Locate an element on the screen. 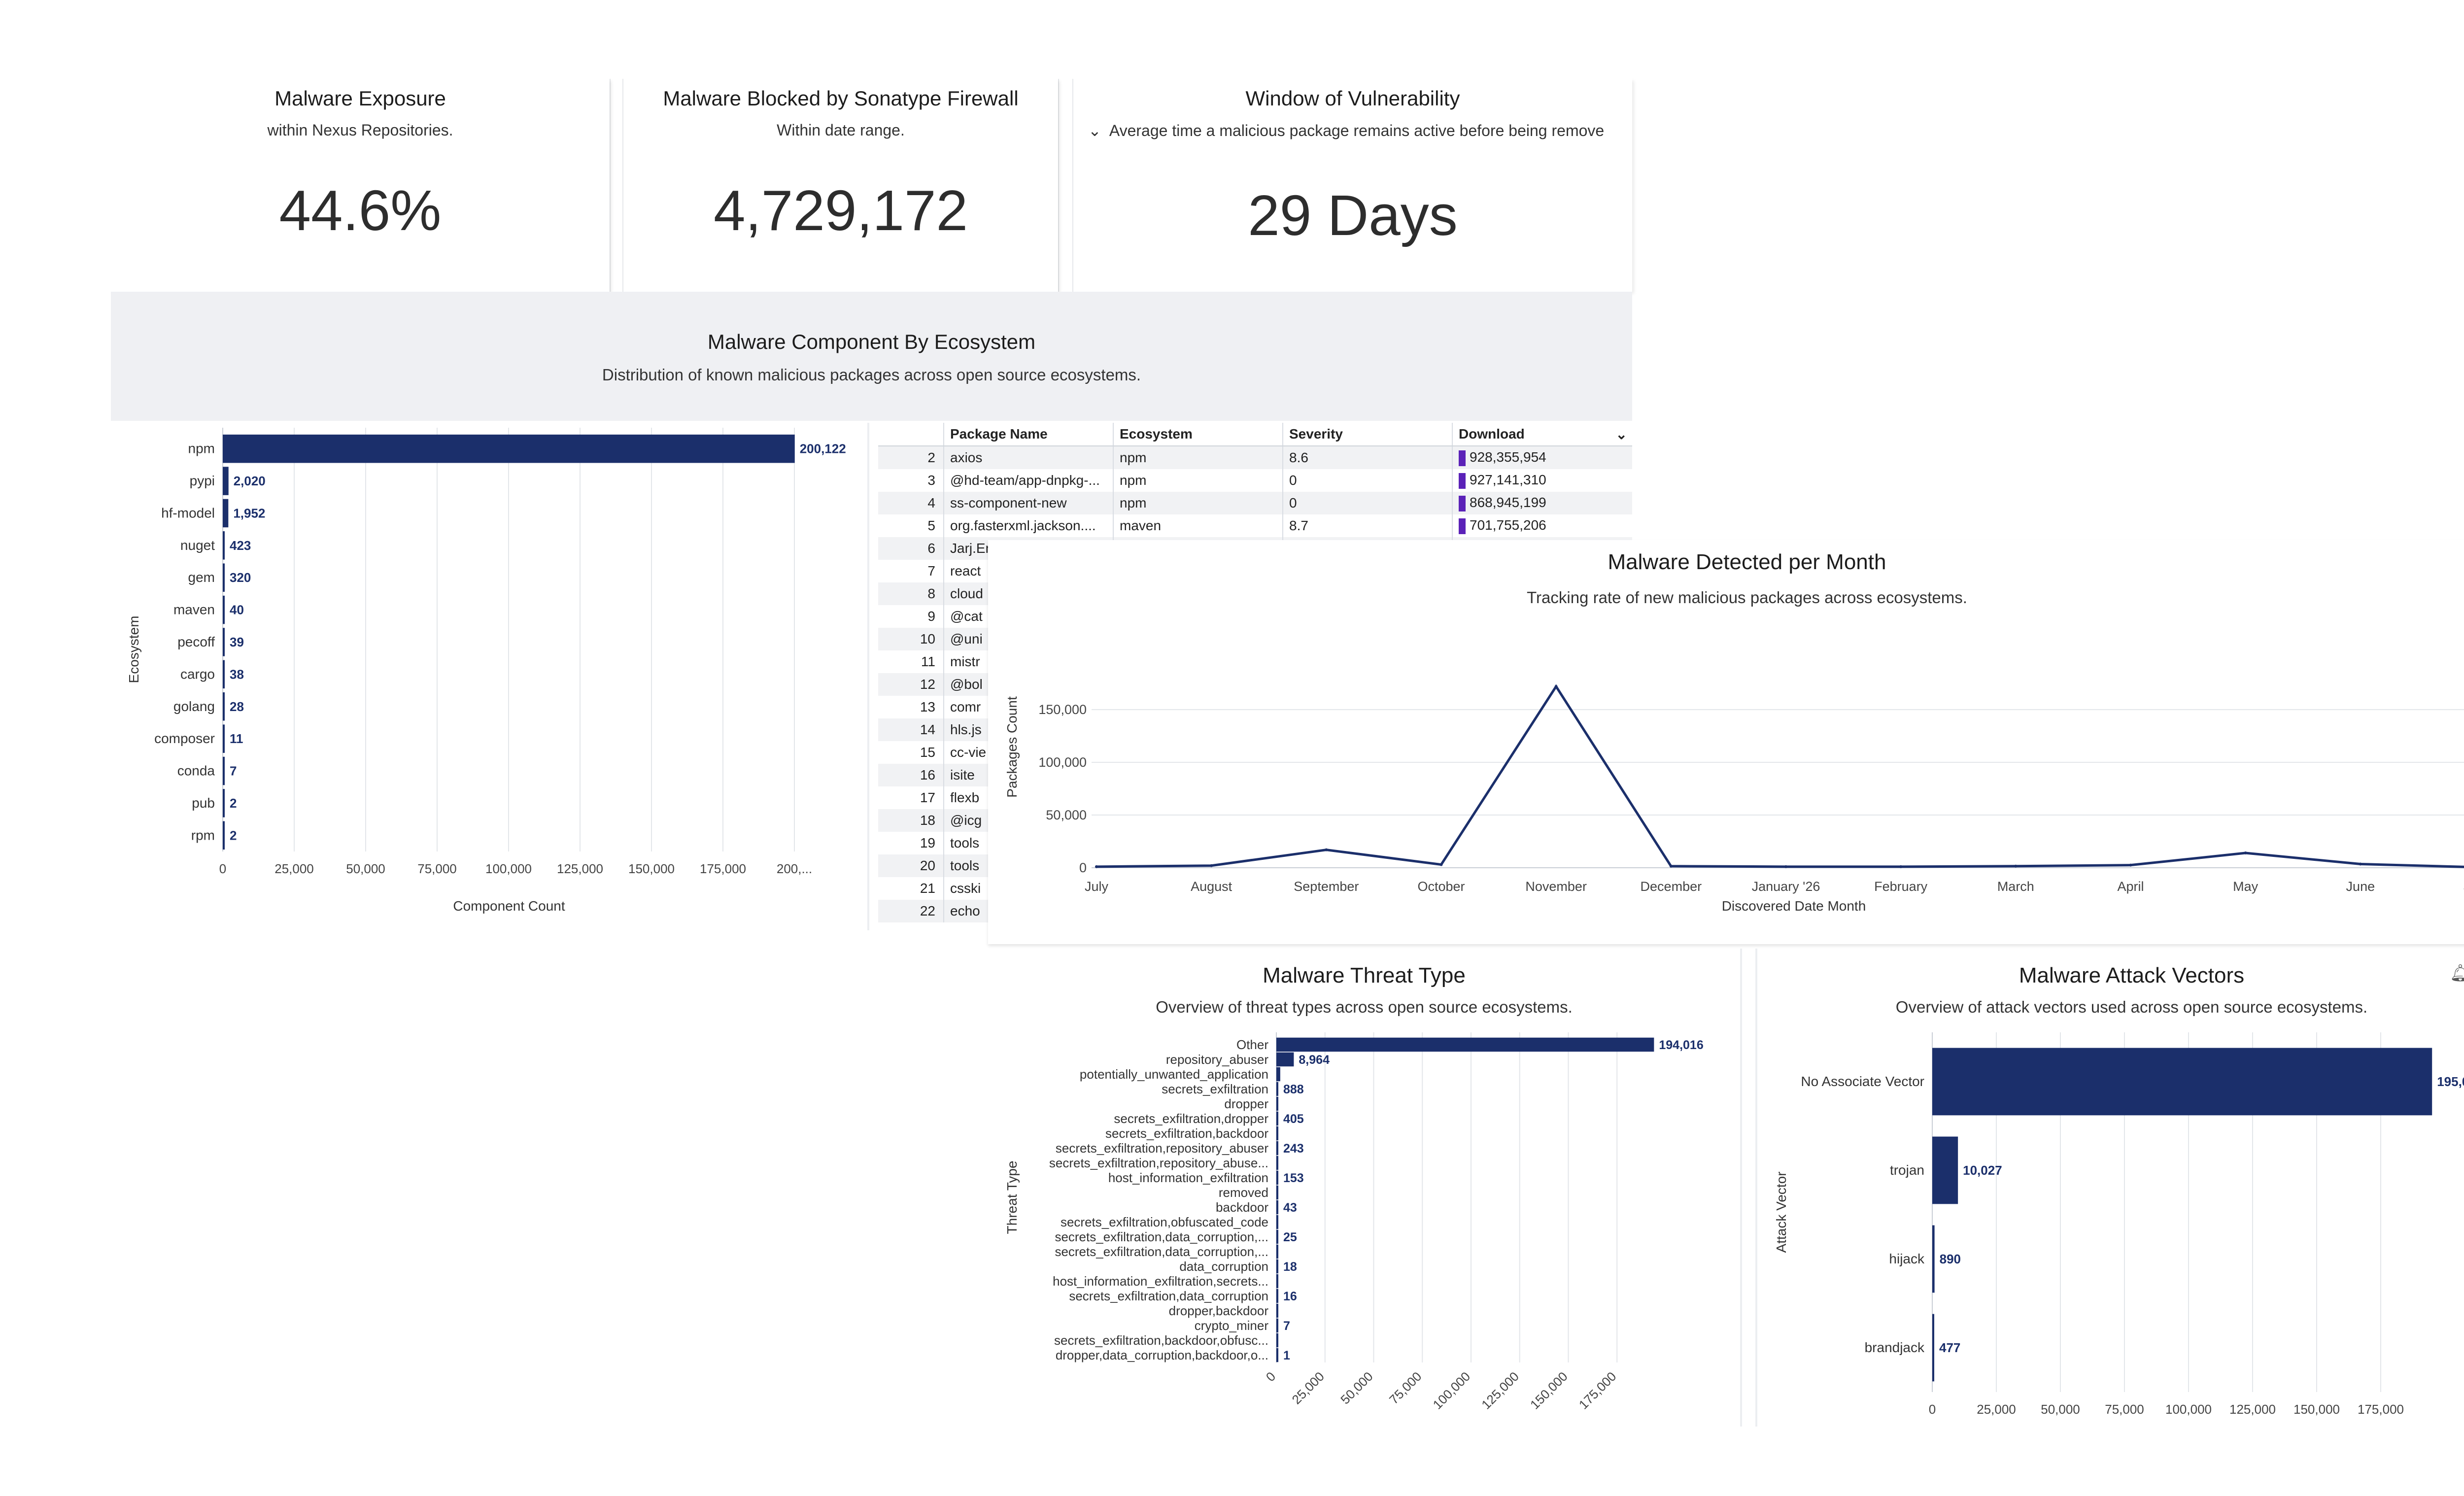 This screenshot has width=2464, height=1496. x-tick-label: May is located at coordinates (2246, 886).